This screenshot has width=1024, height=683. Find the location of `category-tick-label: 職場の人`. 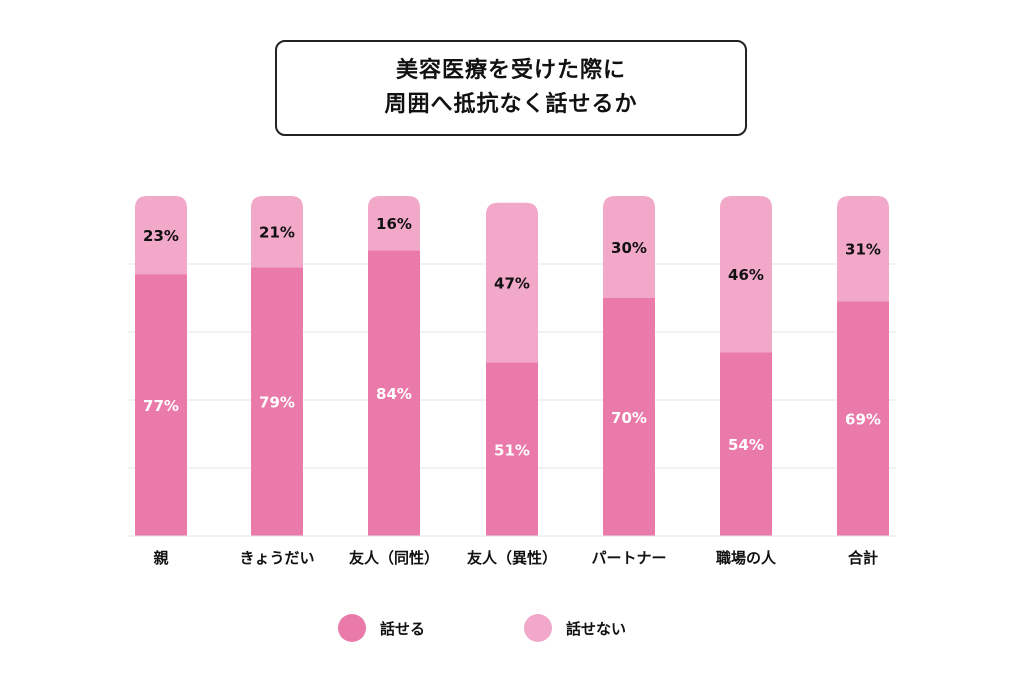

category-tick-label: 職場の人 is located at coordinates (746, 558).